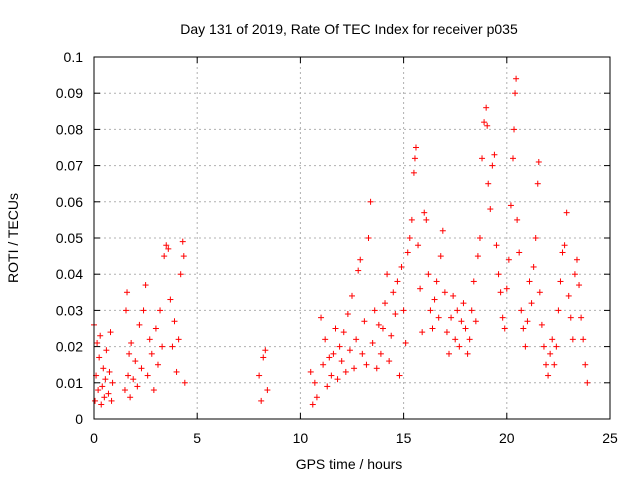 This screenshot has width=640, height=480. What do you see at coordinates (79, 419) in the screenshot?
I see `y-tick-label: 0` at bounding box center [79, 419].